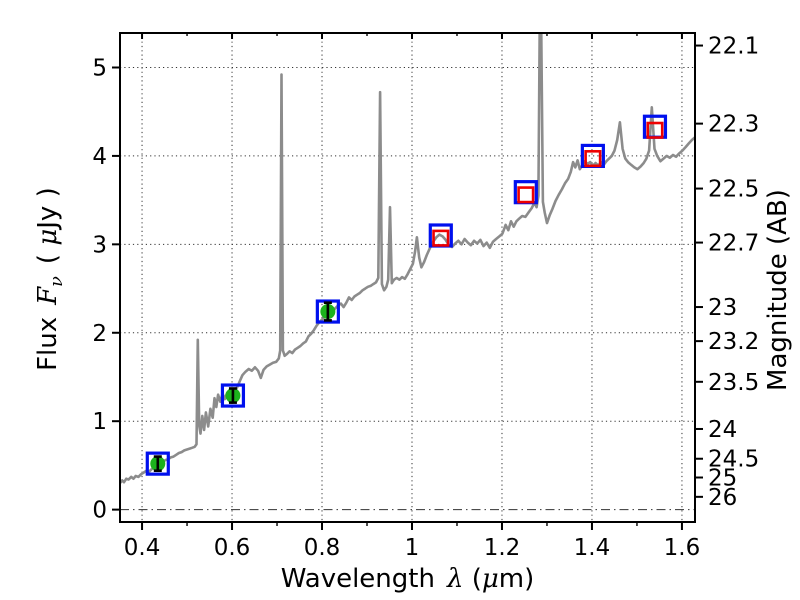 Image resolution: width=800 pixels, height=600 pixels. Describe the element at coordinates (722, 308) in the screenshot. I see `y-right-tick-label: 23` at that location.